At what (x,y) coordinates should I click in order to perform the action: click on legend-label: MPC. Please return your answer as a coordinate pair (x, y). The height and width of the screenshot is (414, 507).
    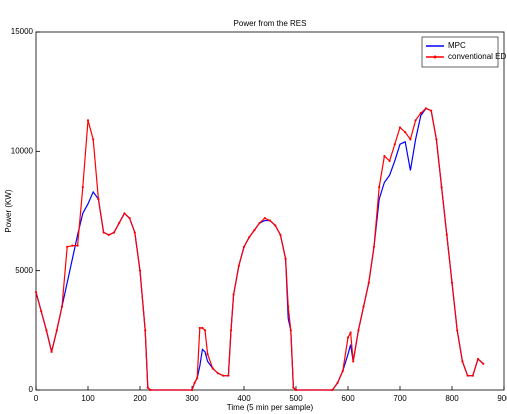
    Looking at the image, I should click on (457, 45).